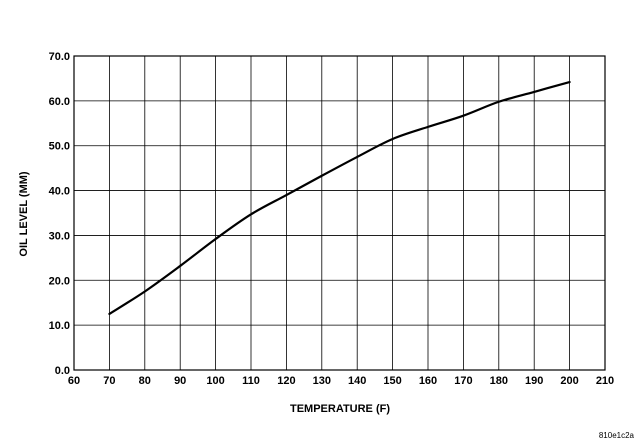 The image size is (640, 441). What do you see at coordinates (62, 371) in the screenshot?
I see `y-tick-label: 0.0` at bounding box center [62, 371].